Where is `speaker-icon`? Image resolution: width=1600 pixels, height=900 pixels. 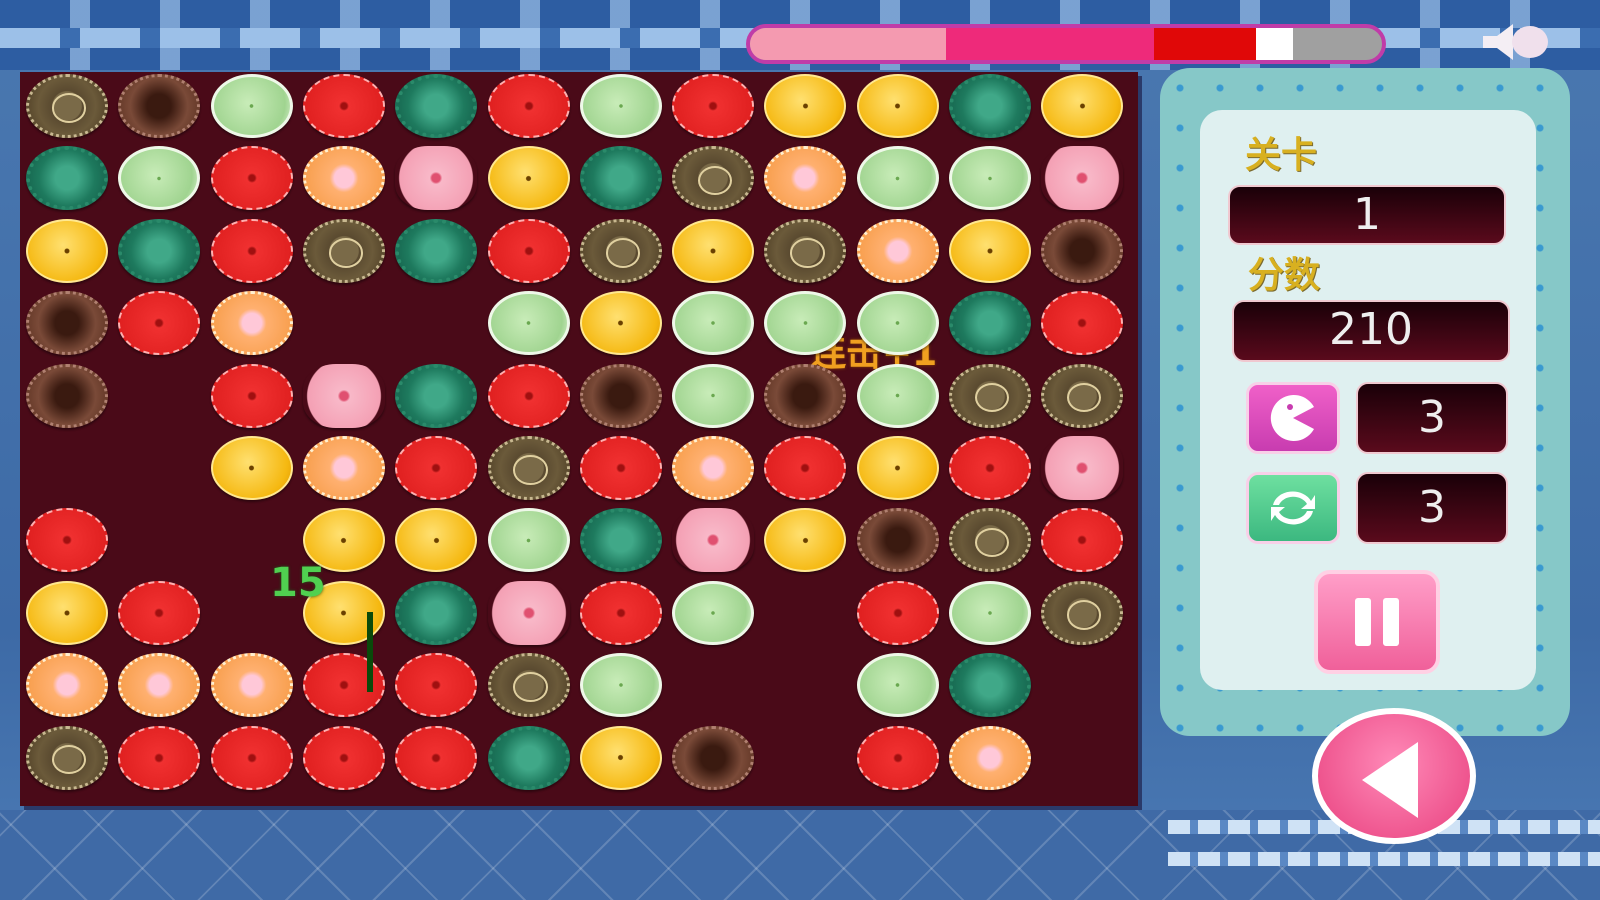
speaker-icon is located at coordinates (1515, 42).